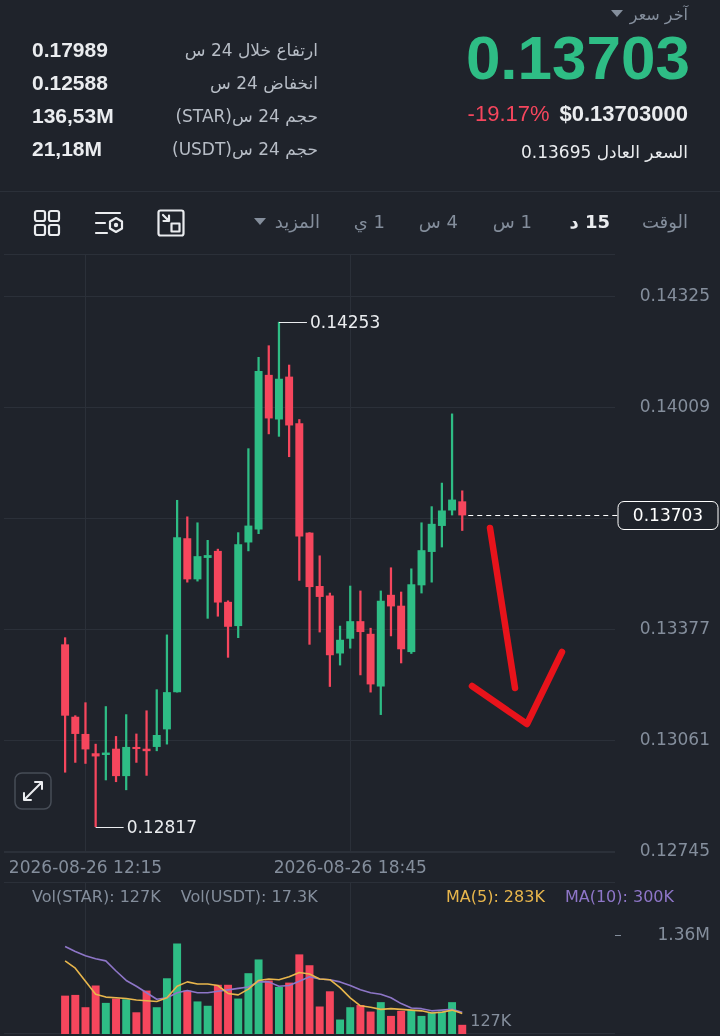 The image size is (720, 1036). Describe the element at coordinates (589, 222) in the screenshot. I see `text: 15 د` at that location.